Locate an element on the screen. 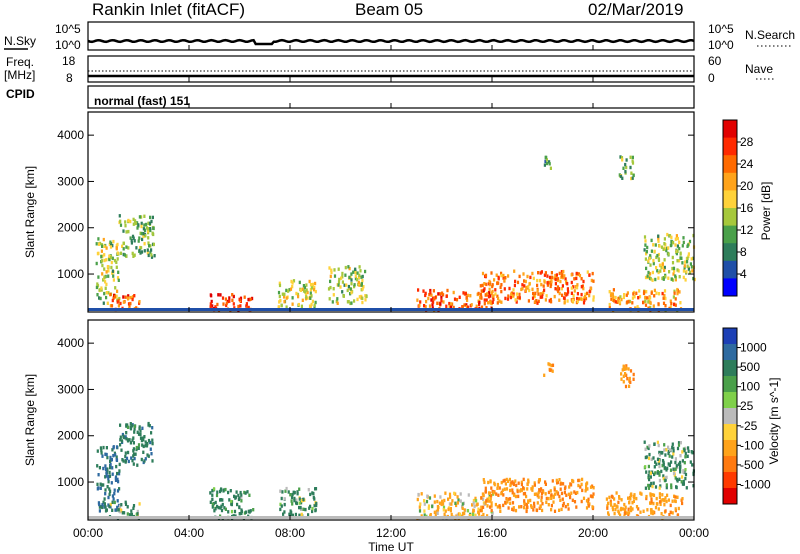  nsky-line is located at coordinates (391, 42).